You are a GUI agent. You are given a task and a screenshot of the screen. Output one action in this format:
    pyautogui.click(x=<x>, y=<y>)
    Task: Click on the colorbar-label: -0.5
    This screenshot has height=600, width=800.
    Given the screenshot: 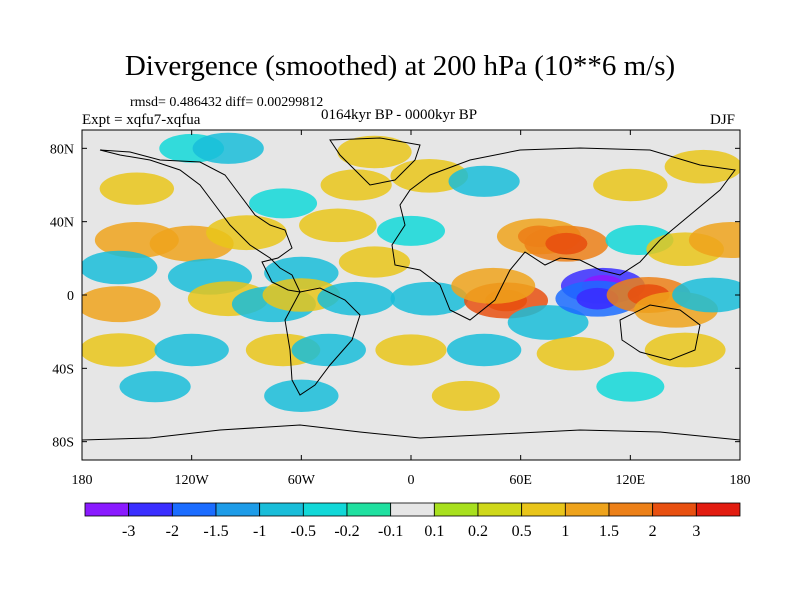 What is the action you would take?
    pyautogui.click(x=303, y=531)
    